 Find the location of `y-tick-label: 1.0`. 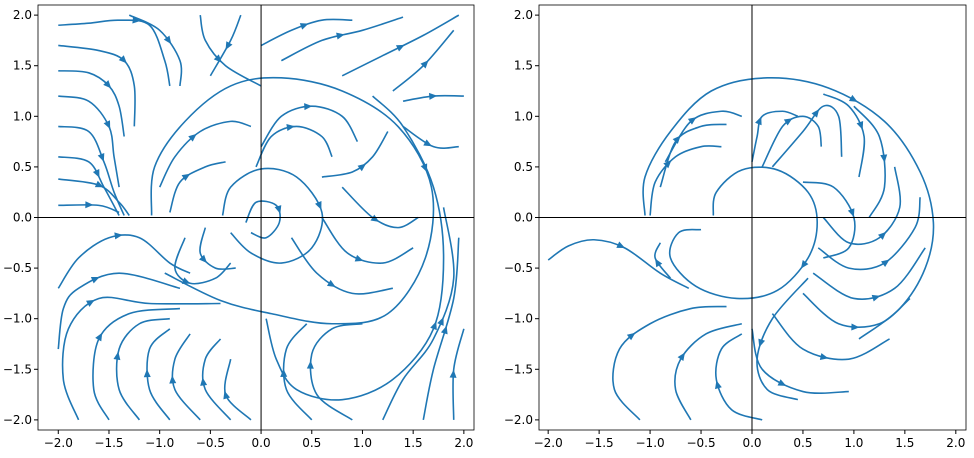

y-tick-label: 1.0 is located at coordinates (523, 116).